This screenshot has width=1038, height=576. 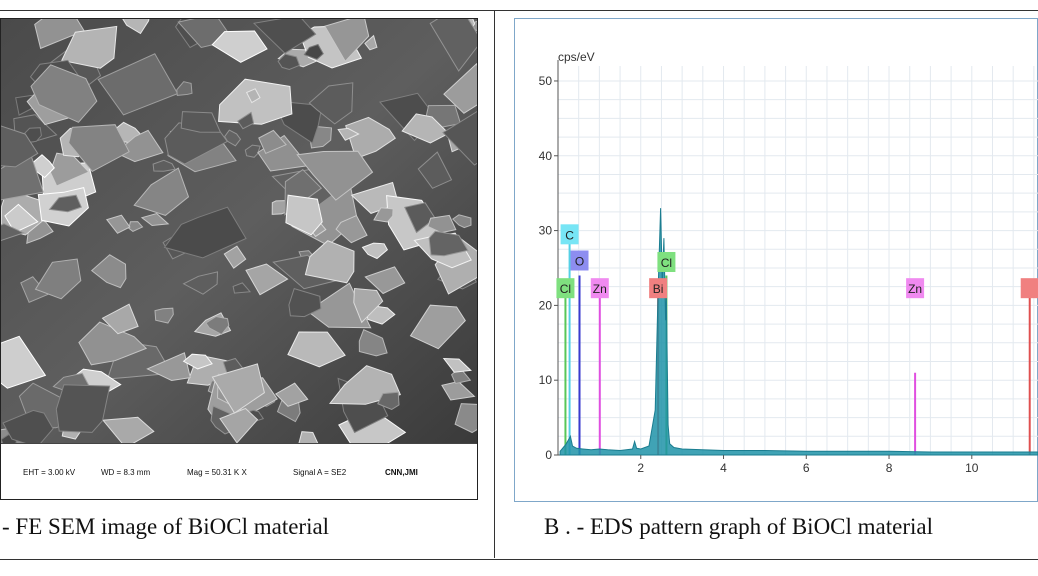 What do you see at coordinates (546, 81) in the screenshot?
I see `y-tick-label: 50` at bounding box center [546, 81].